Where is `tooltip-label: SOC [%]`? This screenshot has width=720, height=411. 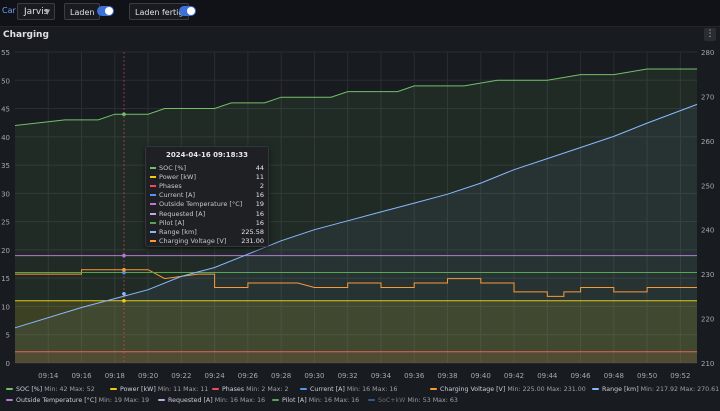
tooltip-label: SOC [%] is located at coordinates (173, 168).